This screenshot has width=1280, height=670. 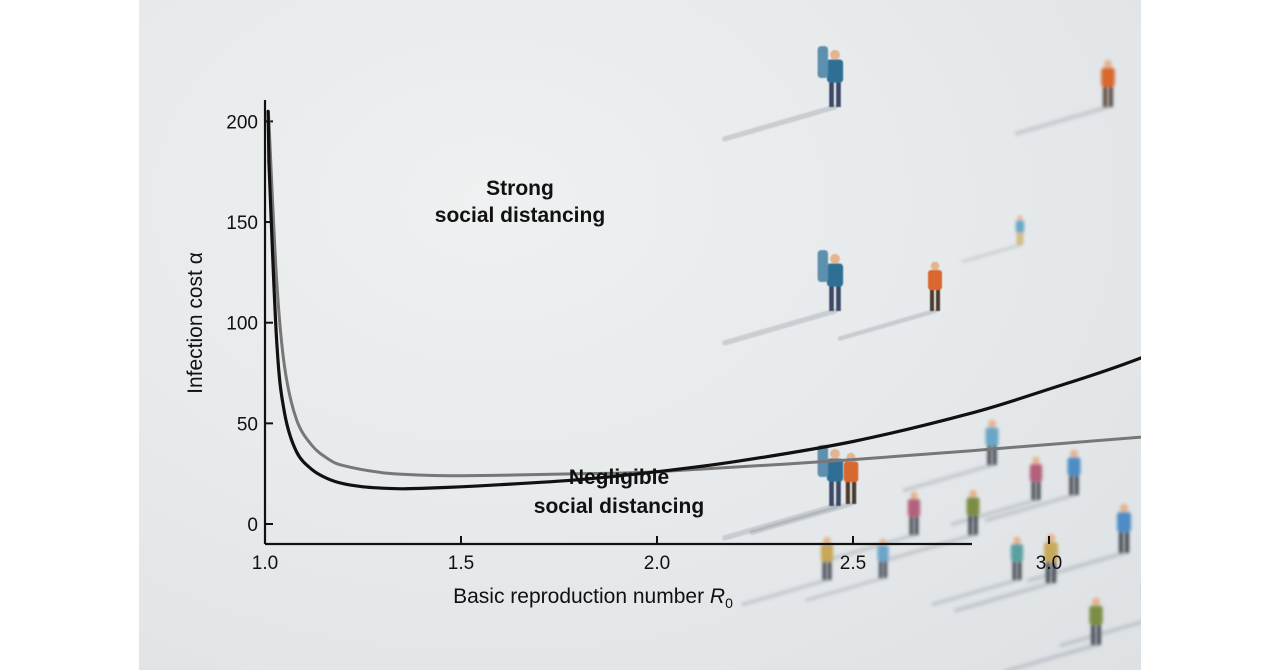 What do you see at coordinates (593, 598) in the screenshot?
I see `x-axis-label: Basic reproduction number R0` at bounding box center [593, 598].